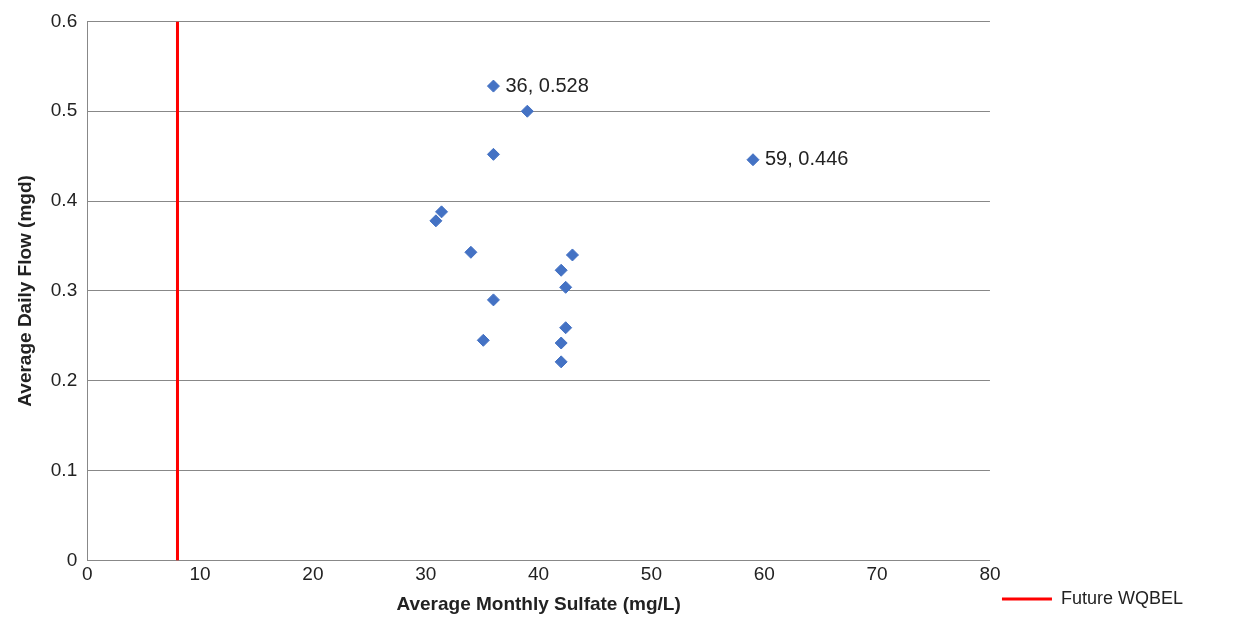 The width and height of the screenshot is (1253, 630). Describe the element at coordinates (764, 574) in the screenshot. I see `x-tick-label: 60` at that location.